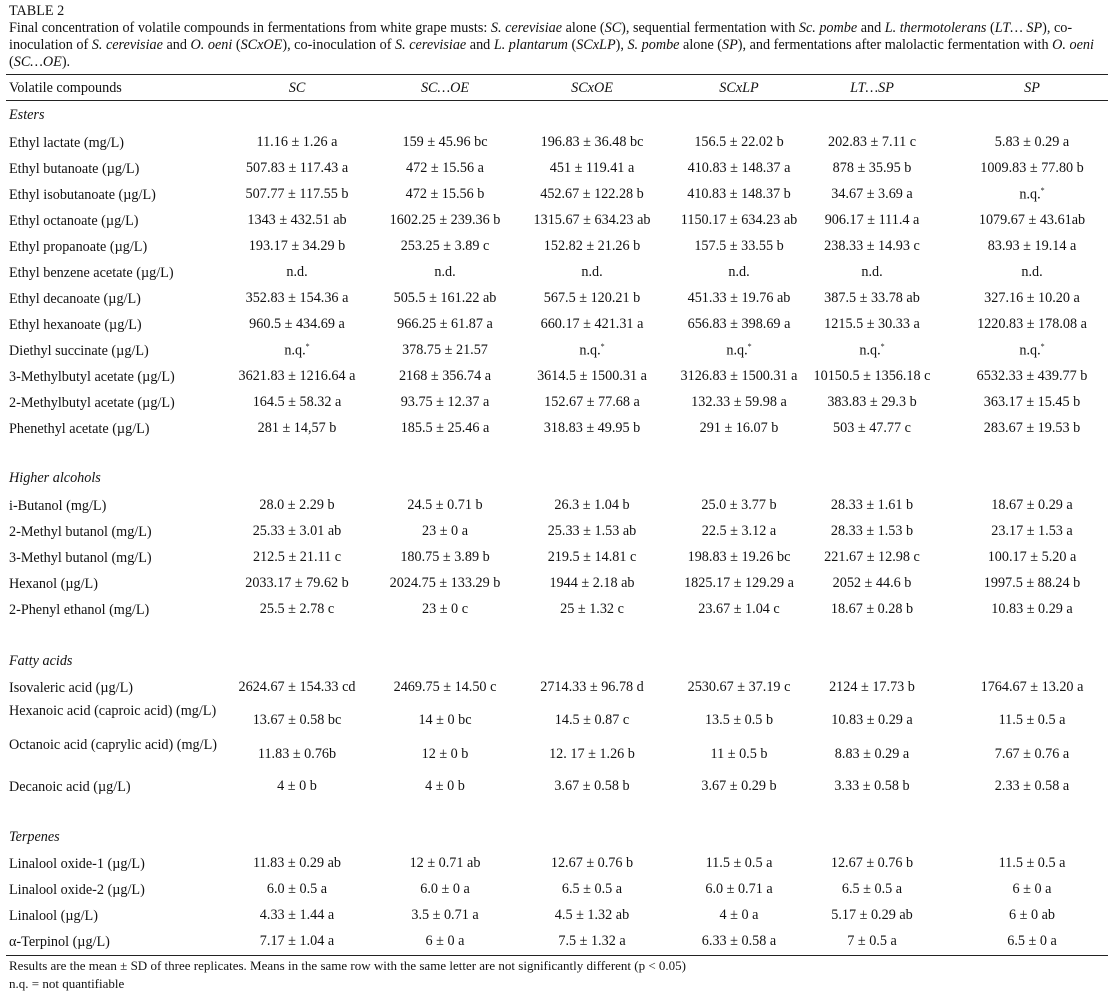 This screenshot has height=999, width=1114. What do you see at coordinates (297, 142) in the screenshot?
I see `table-cell: 11.16 ± 1.26 a` at bounding box center [297, 142].